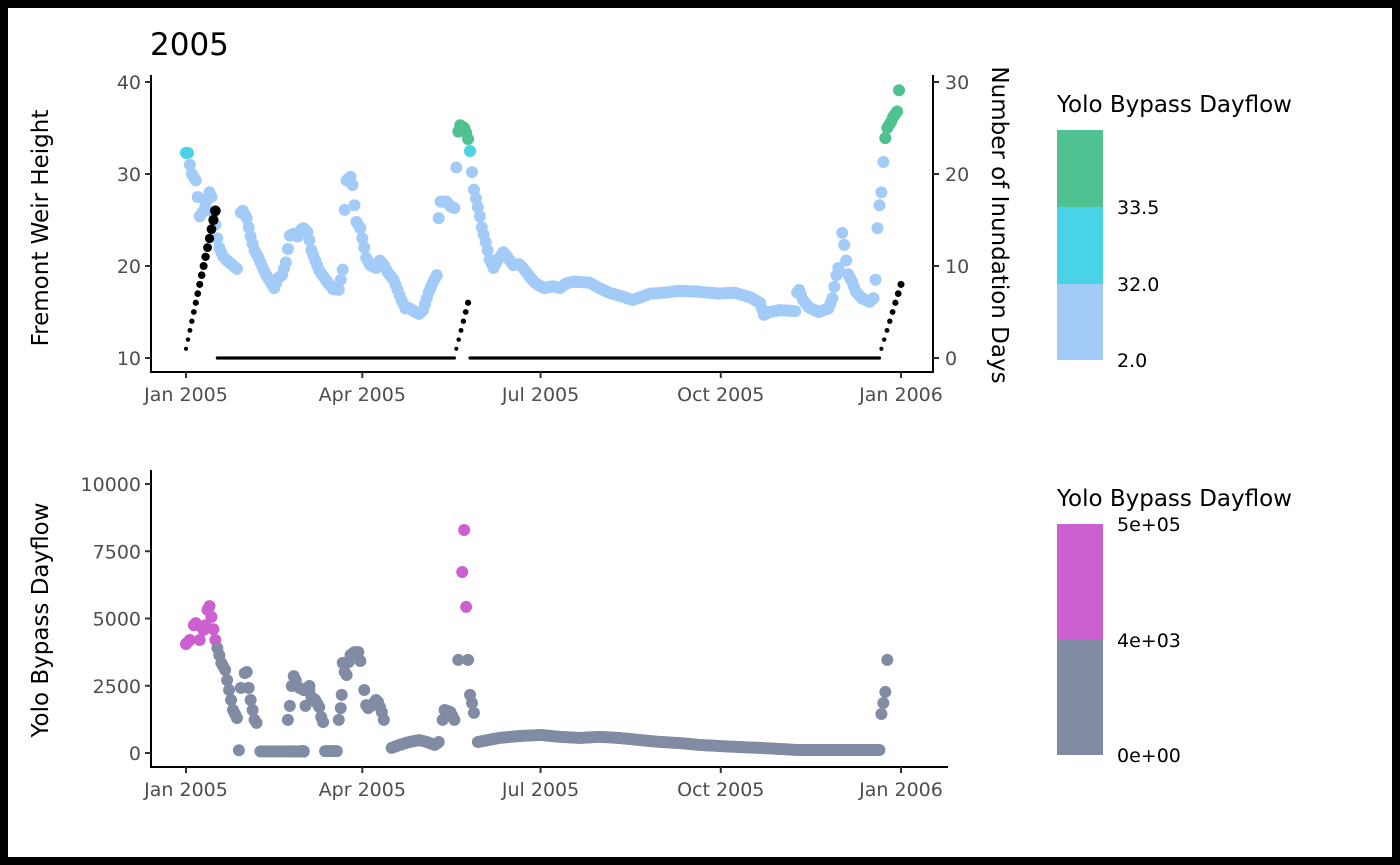 The height and width of the screenshot is (865, 1400). Describe the element at coordinates (1138, 285) in the screenshot. I see `legend-label: 32.0` at that location.